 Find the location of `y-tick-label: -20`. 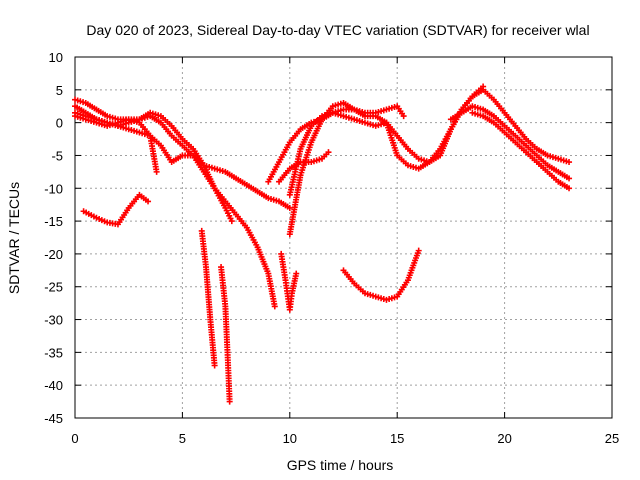

y-tick-label: -20 is located at coordinates (53, 254).